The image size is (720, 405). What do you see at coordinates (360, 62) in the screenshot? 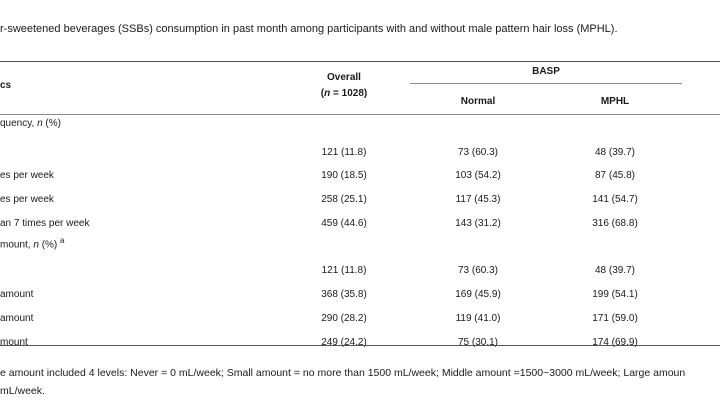
I see `table-top-rule` at bounding box center [360, 62].